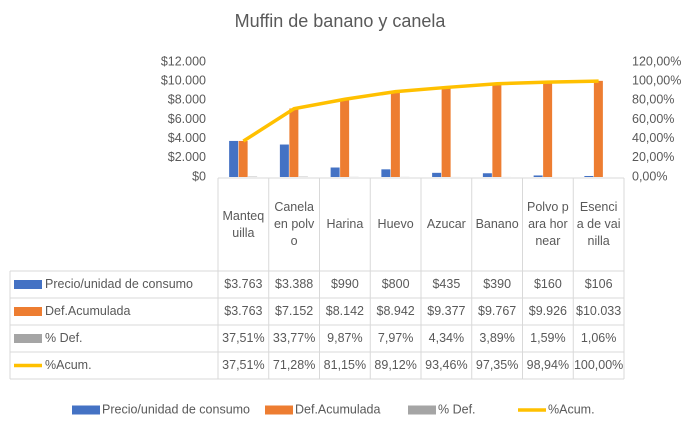 The height and width of the screenshot is (424, 683). I want to click on y2-tick-label: 80,00%, so click(653, 100).